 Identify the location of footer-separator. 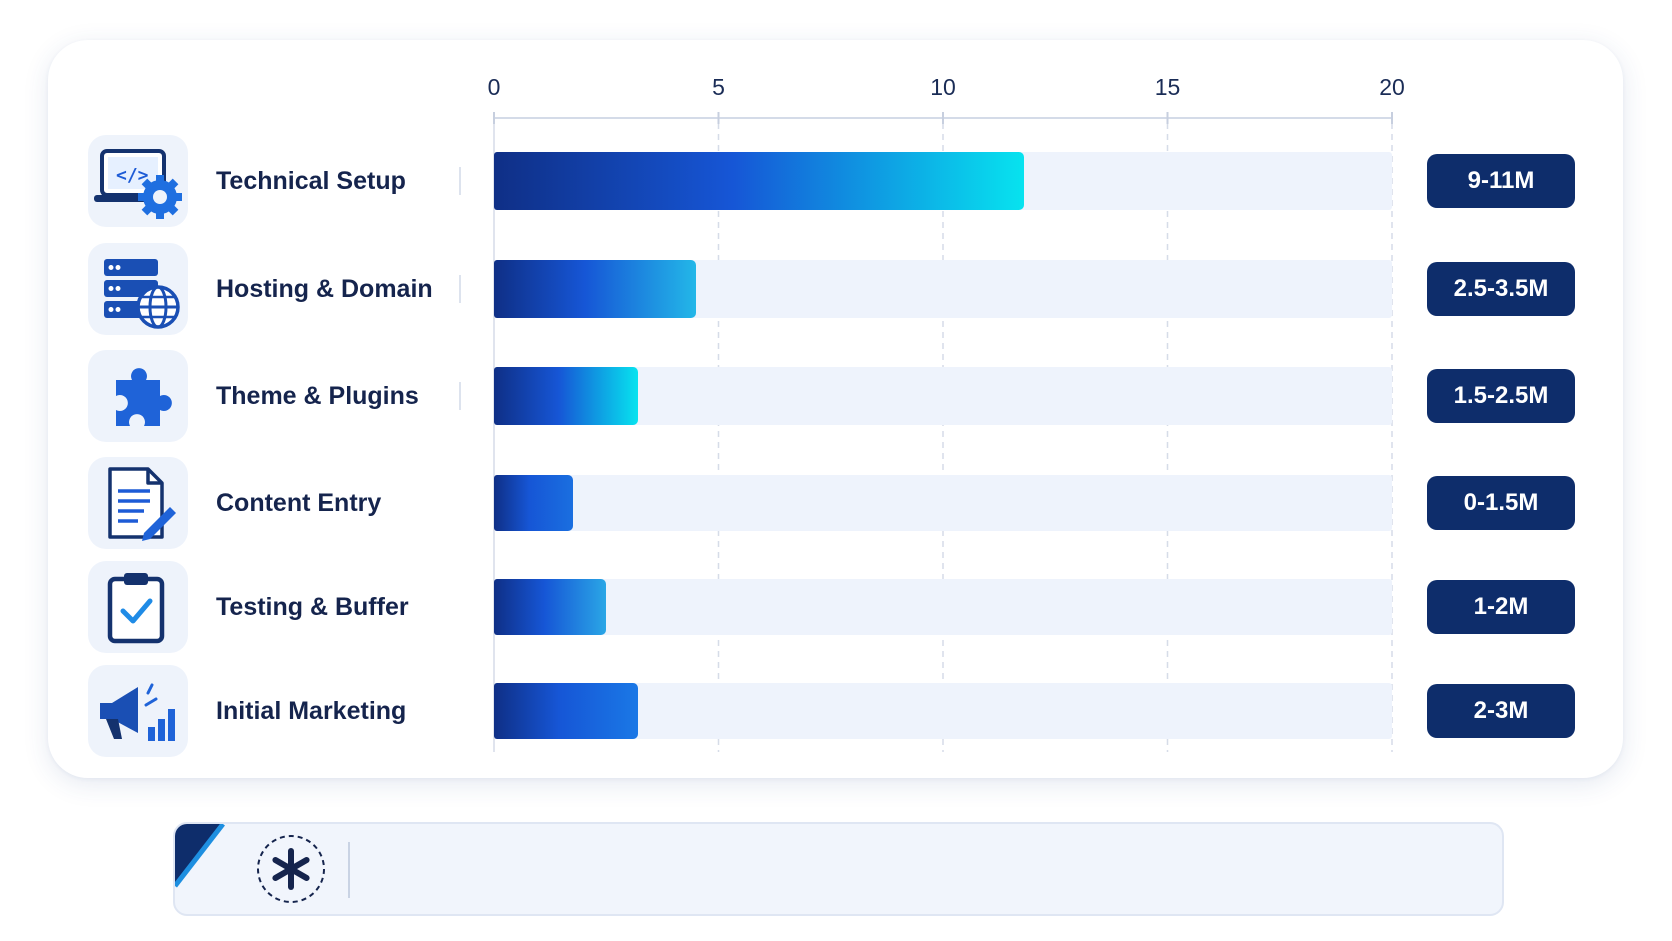
(349, 870).